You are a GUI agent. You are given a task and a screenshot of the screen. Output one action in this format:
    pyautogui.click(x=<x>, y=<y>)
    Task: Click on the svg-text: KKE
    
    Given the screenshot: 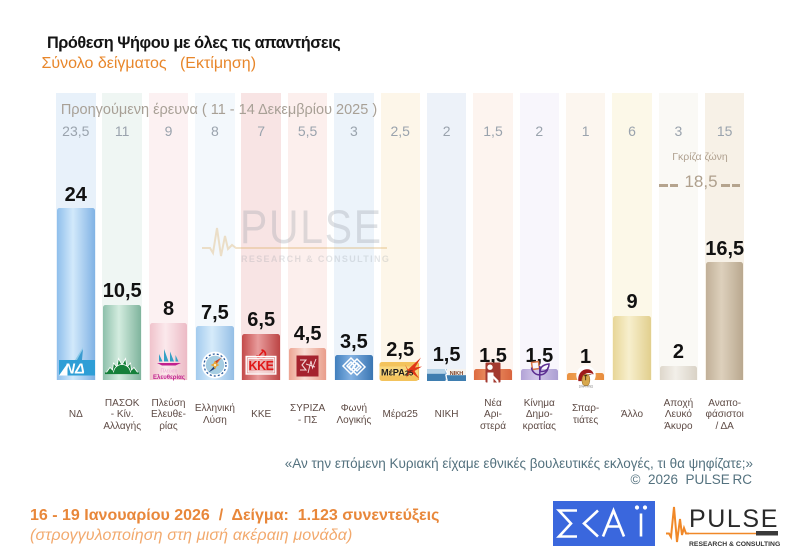 What is the action you would take?
    pyautogui.click(x=261, y=366)
    